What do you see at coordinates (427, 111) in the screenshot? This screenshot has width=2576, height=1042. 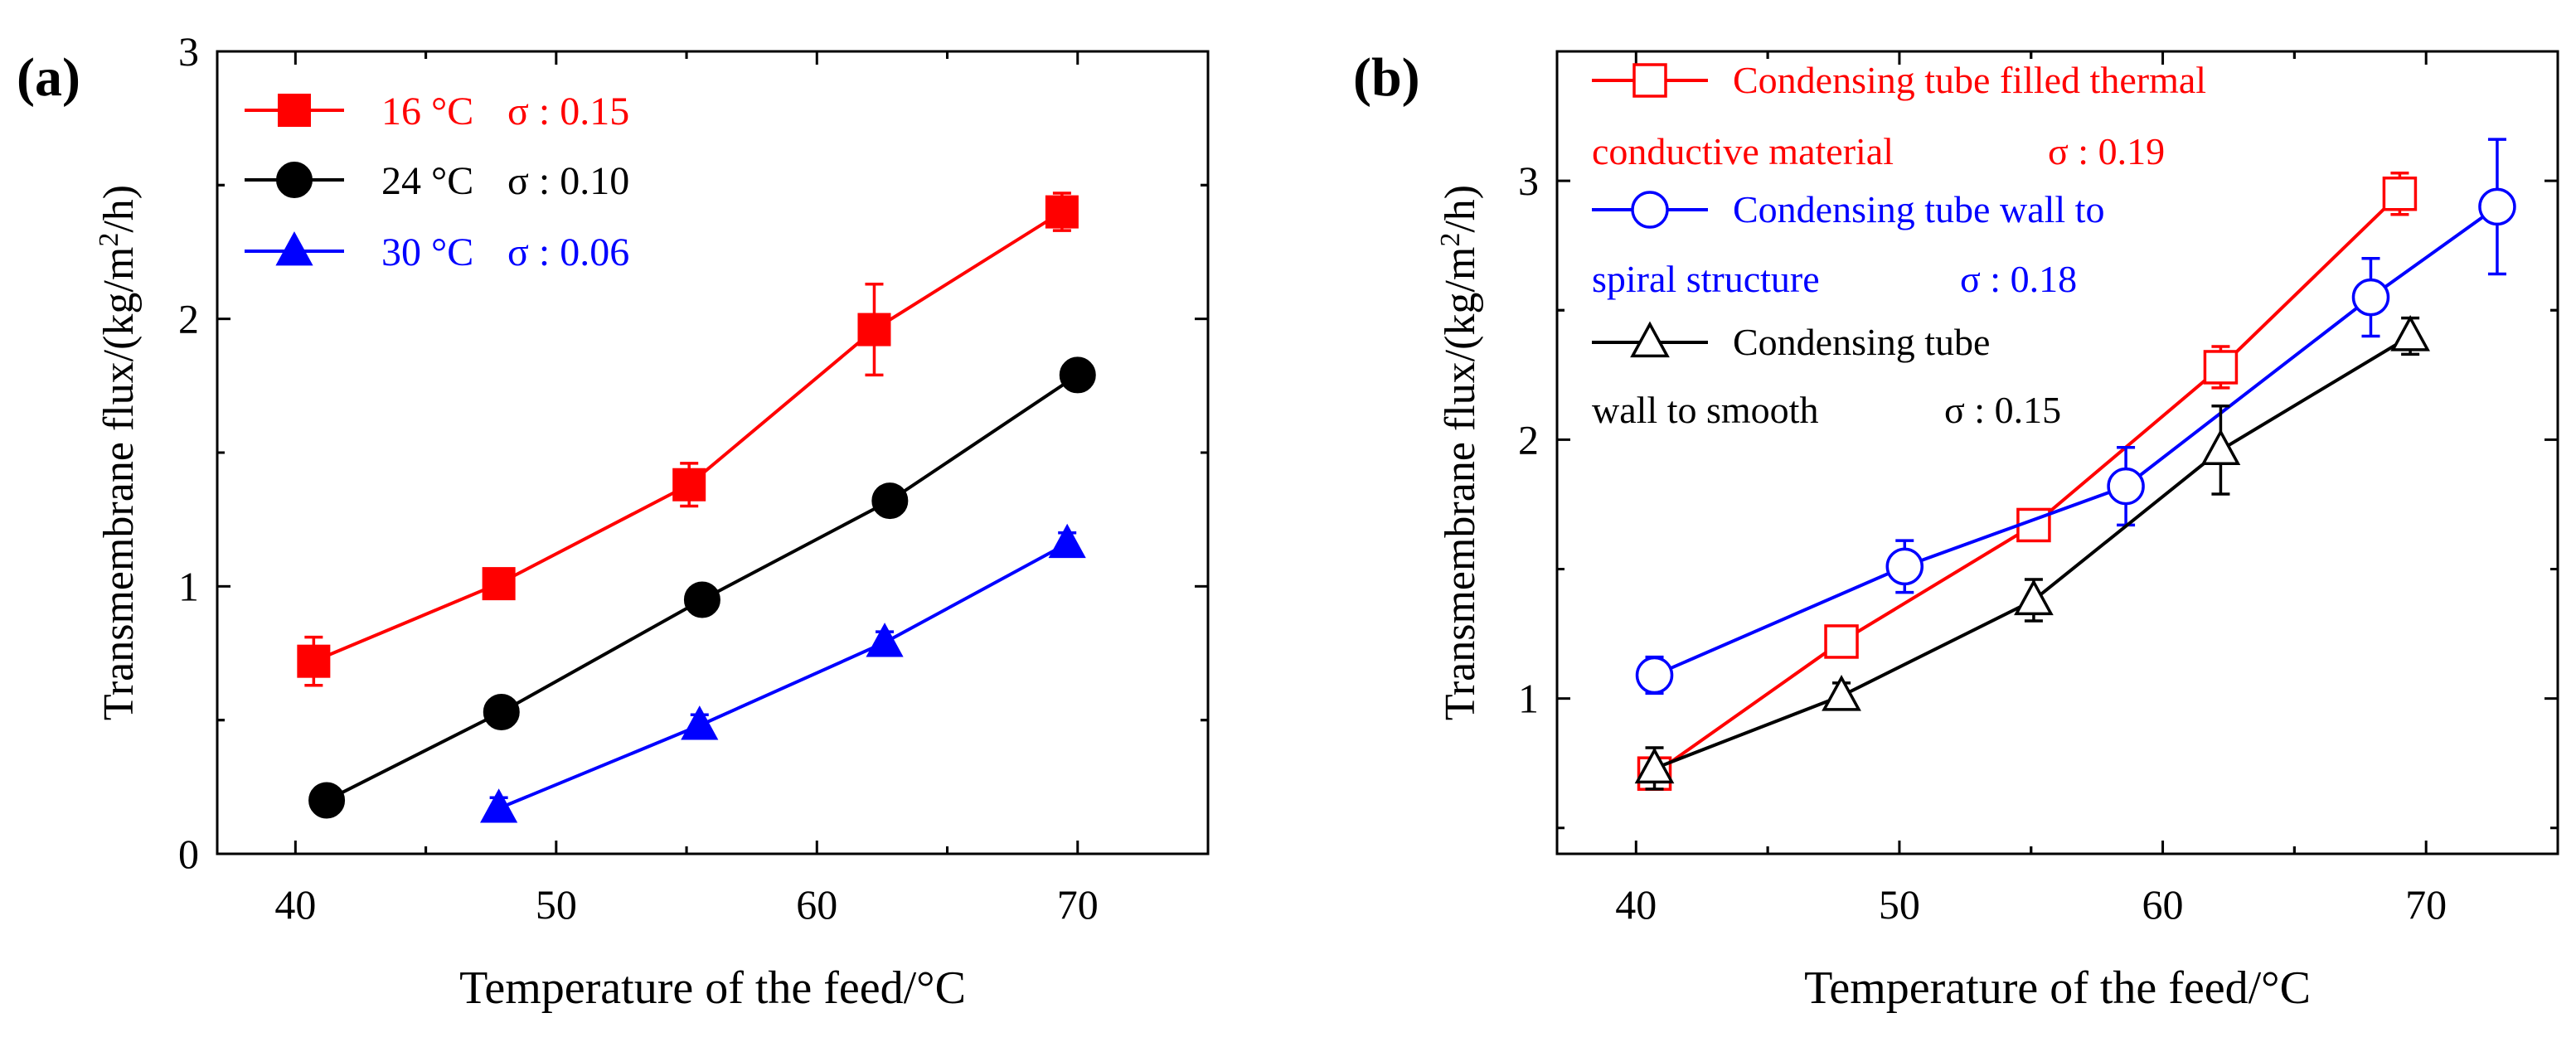 I see `legend-label: 16 °C` at bounding box center [427, 111].